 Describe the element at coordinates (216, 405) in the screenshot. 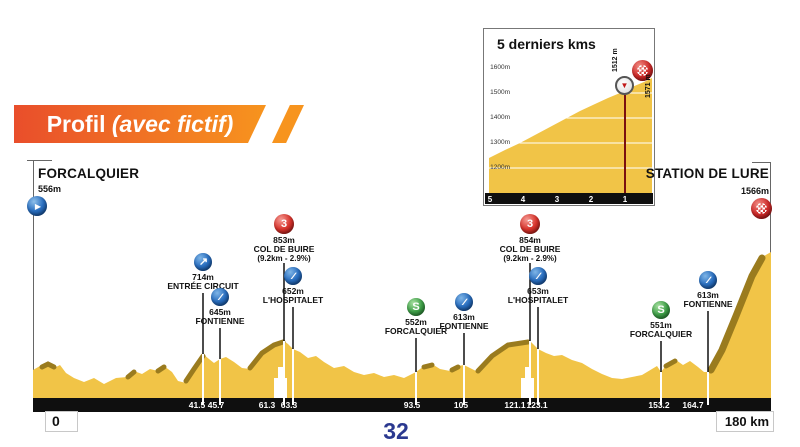

I see `km-tick-label: 45.7` at that location.